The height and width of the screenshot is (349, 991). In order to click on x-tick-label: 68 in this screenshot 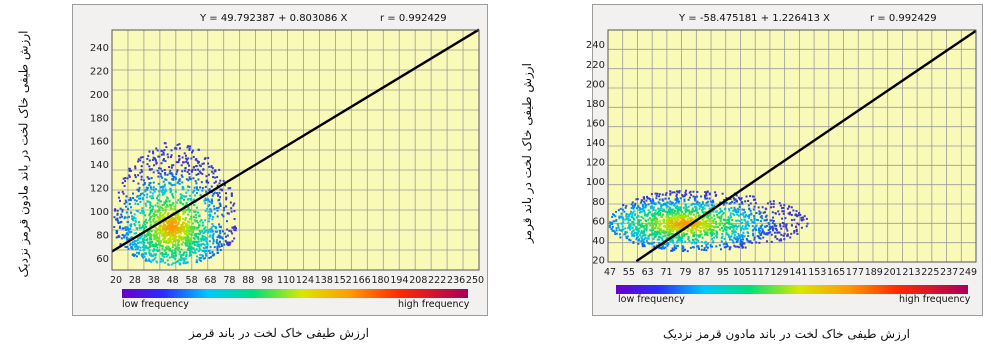, I will do `click(210, 280)`.